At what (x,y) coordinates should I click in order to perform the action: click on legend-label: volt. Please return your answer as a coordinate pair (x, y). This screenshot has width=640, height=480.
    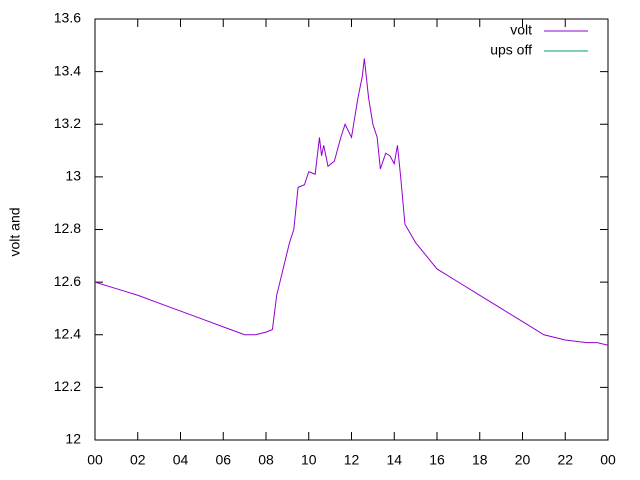
    Looking at the image, I should click on (521, 30).